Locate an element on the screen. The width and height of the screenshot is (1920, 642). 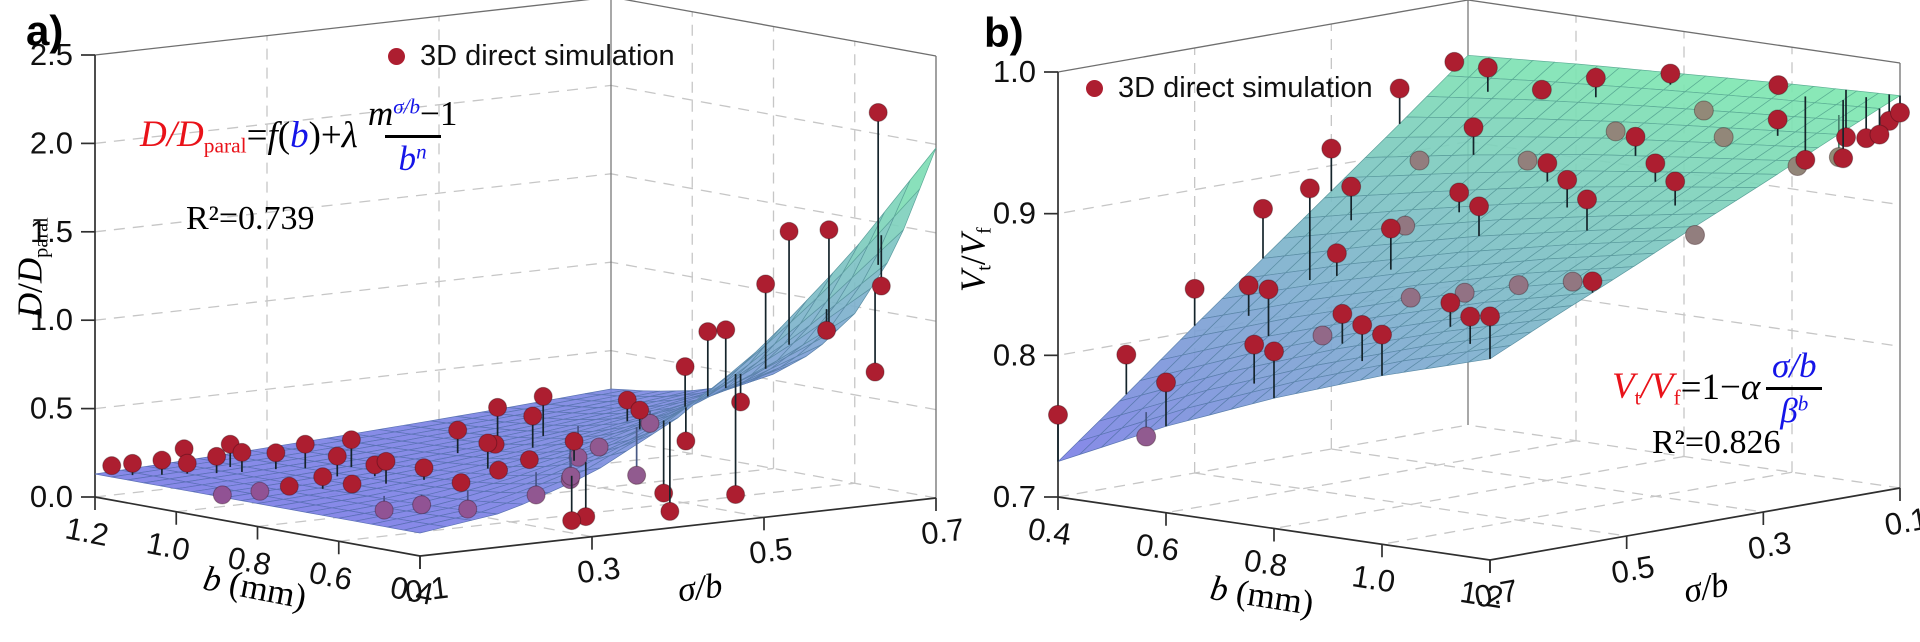
scatter-points-behind is located at coordinates (436, 465).